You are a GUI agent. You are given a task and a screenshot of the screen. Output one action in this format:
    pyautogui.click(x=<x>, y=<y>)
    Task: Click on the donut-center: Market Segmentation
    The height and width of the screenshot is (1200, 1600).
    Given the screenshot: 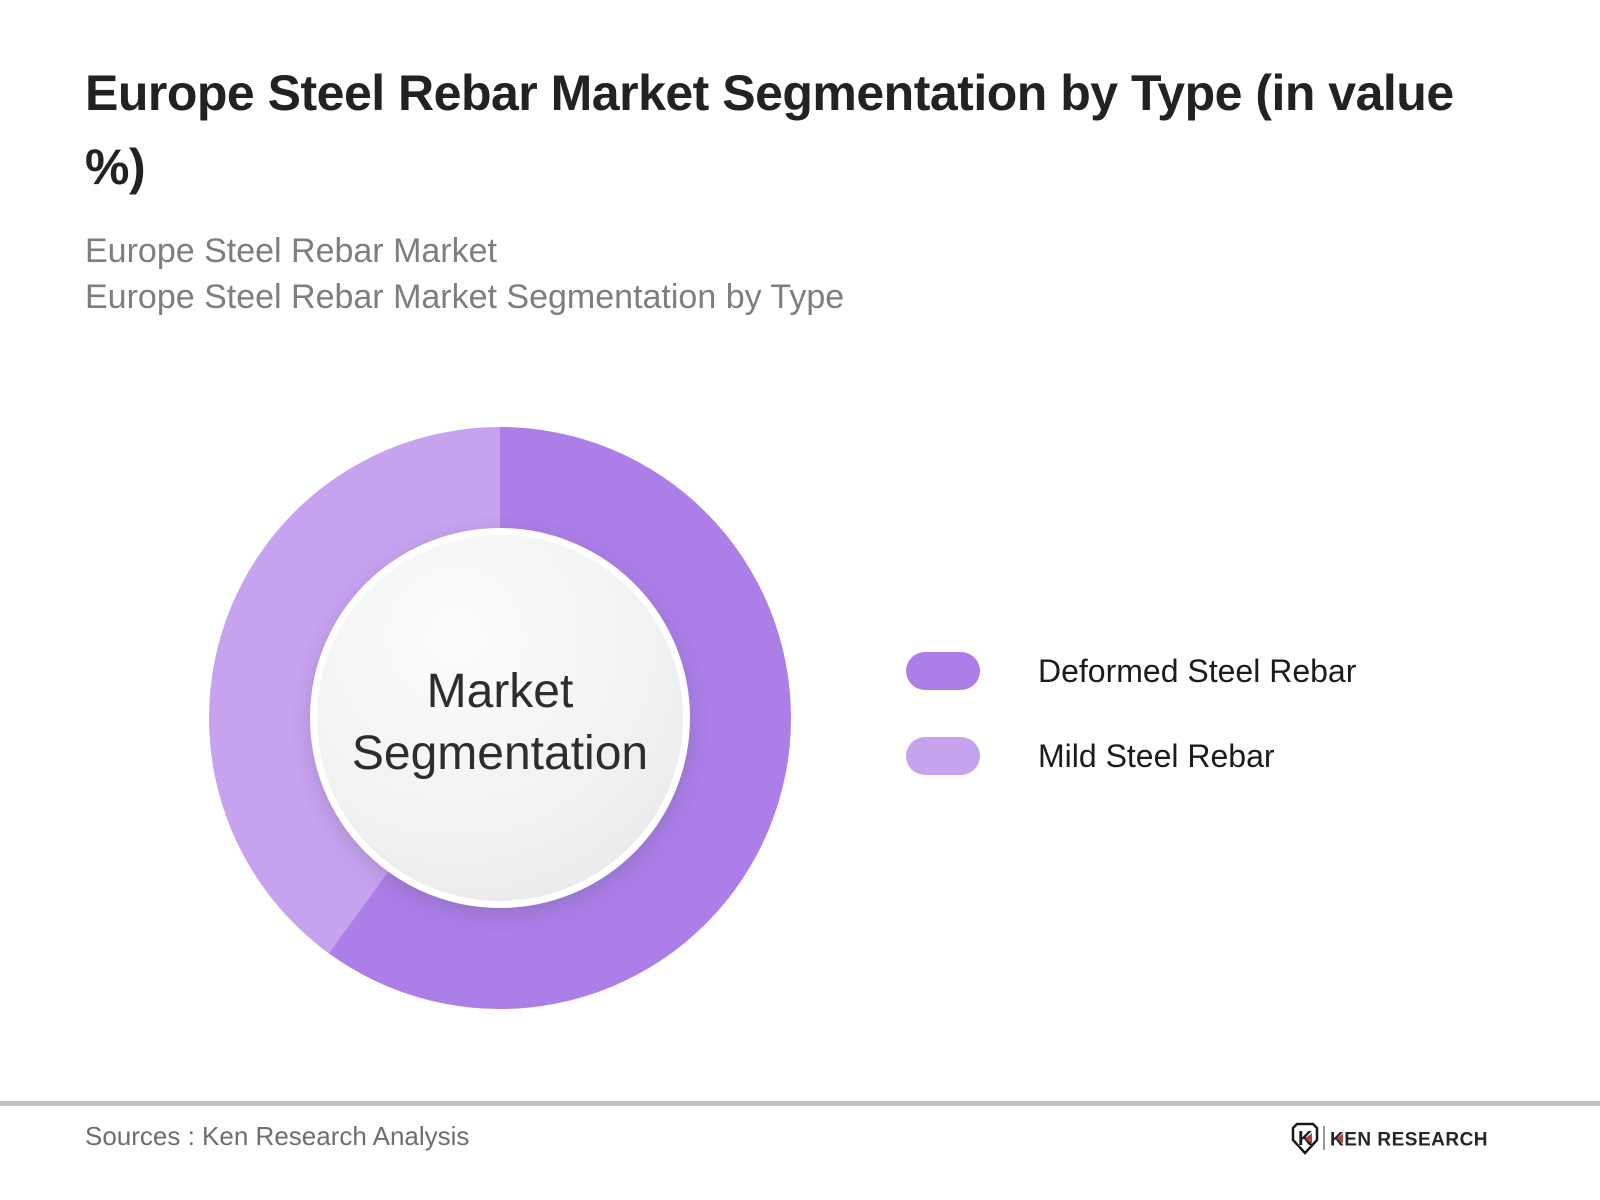 What is the action you would take?
    pyautogui.click(x=500, y=718)
    